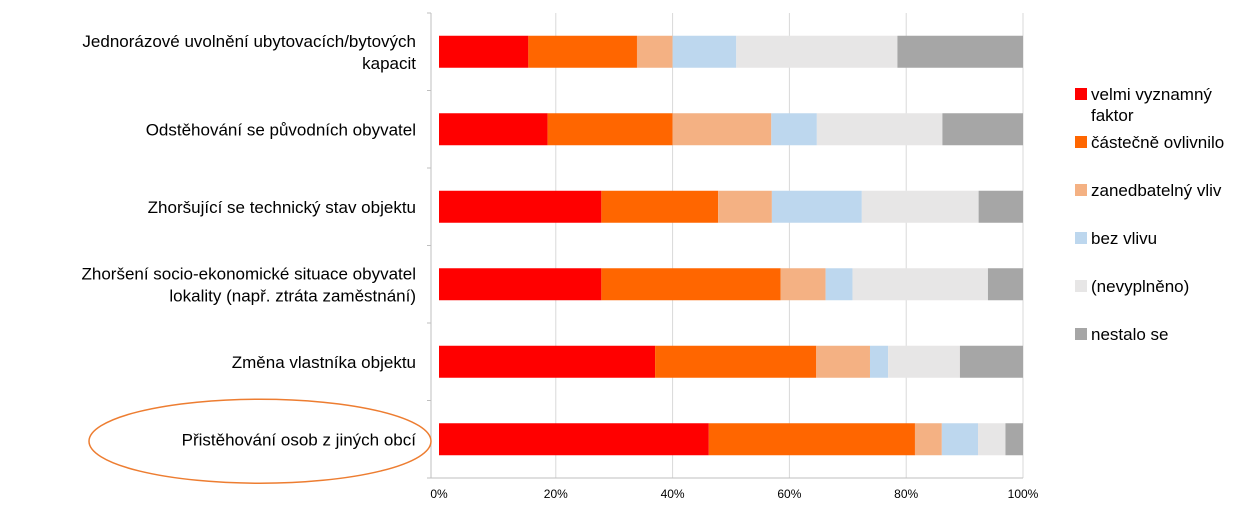  Describe the element at coordinates (673, 494) in the screenshot. I see `x-tick-label: 40%` at that location.